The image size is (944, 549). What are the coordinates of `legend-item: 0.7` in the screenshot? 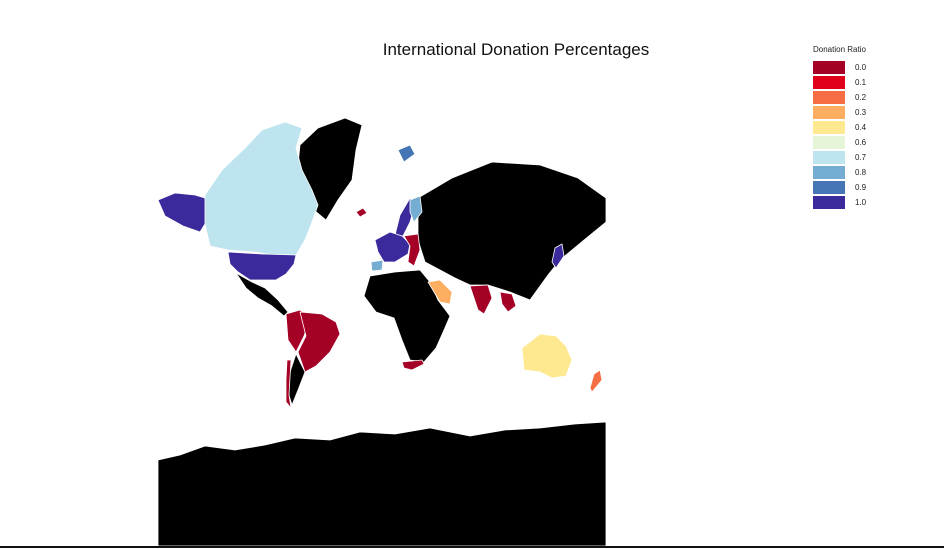 It's located at (868, 157).